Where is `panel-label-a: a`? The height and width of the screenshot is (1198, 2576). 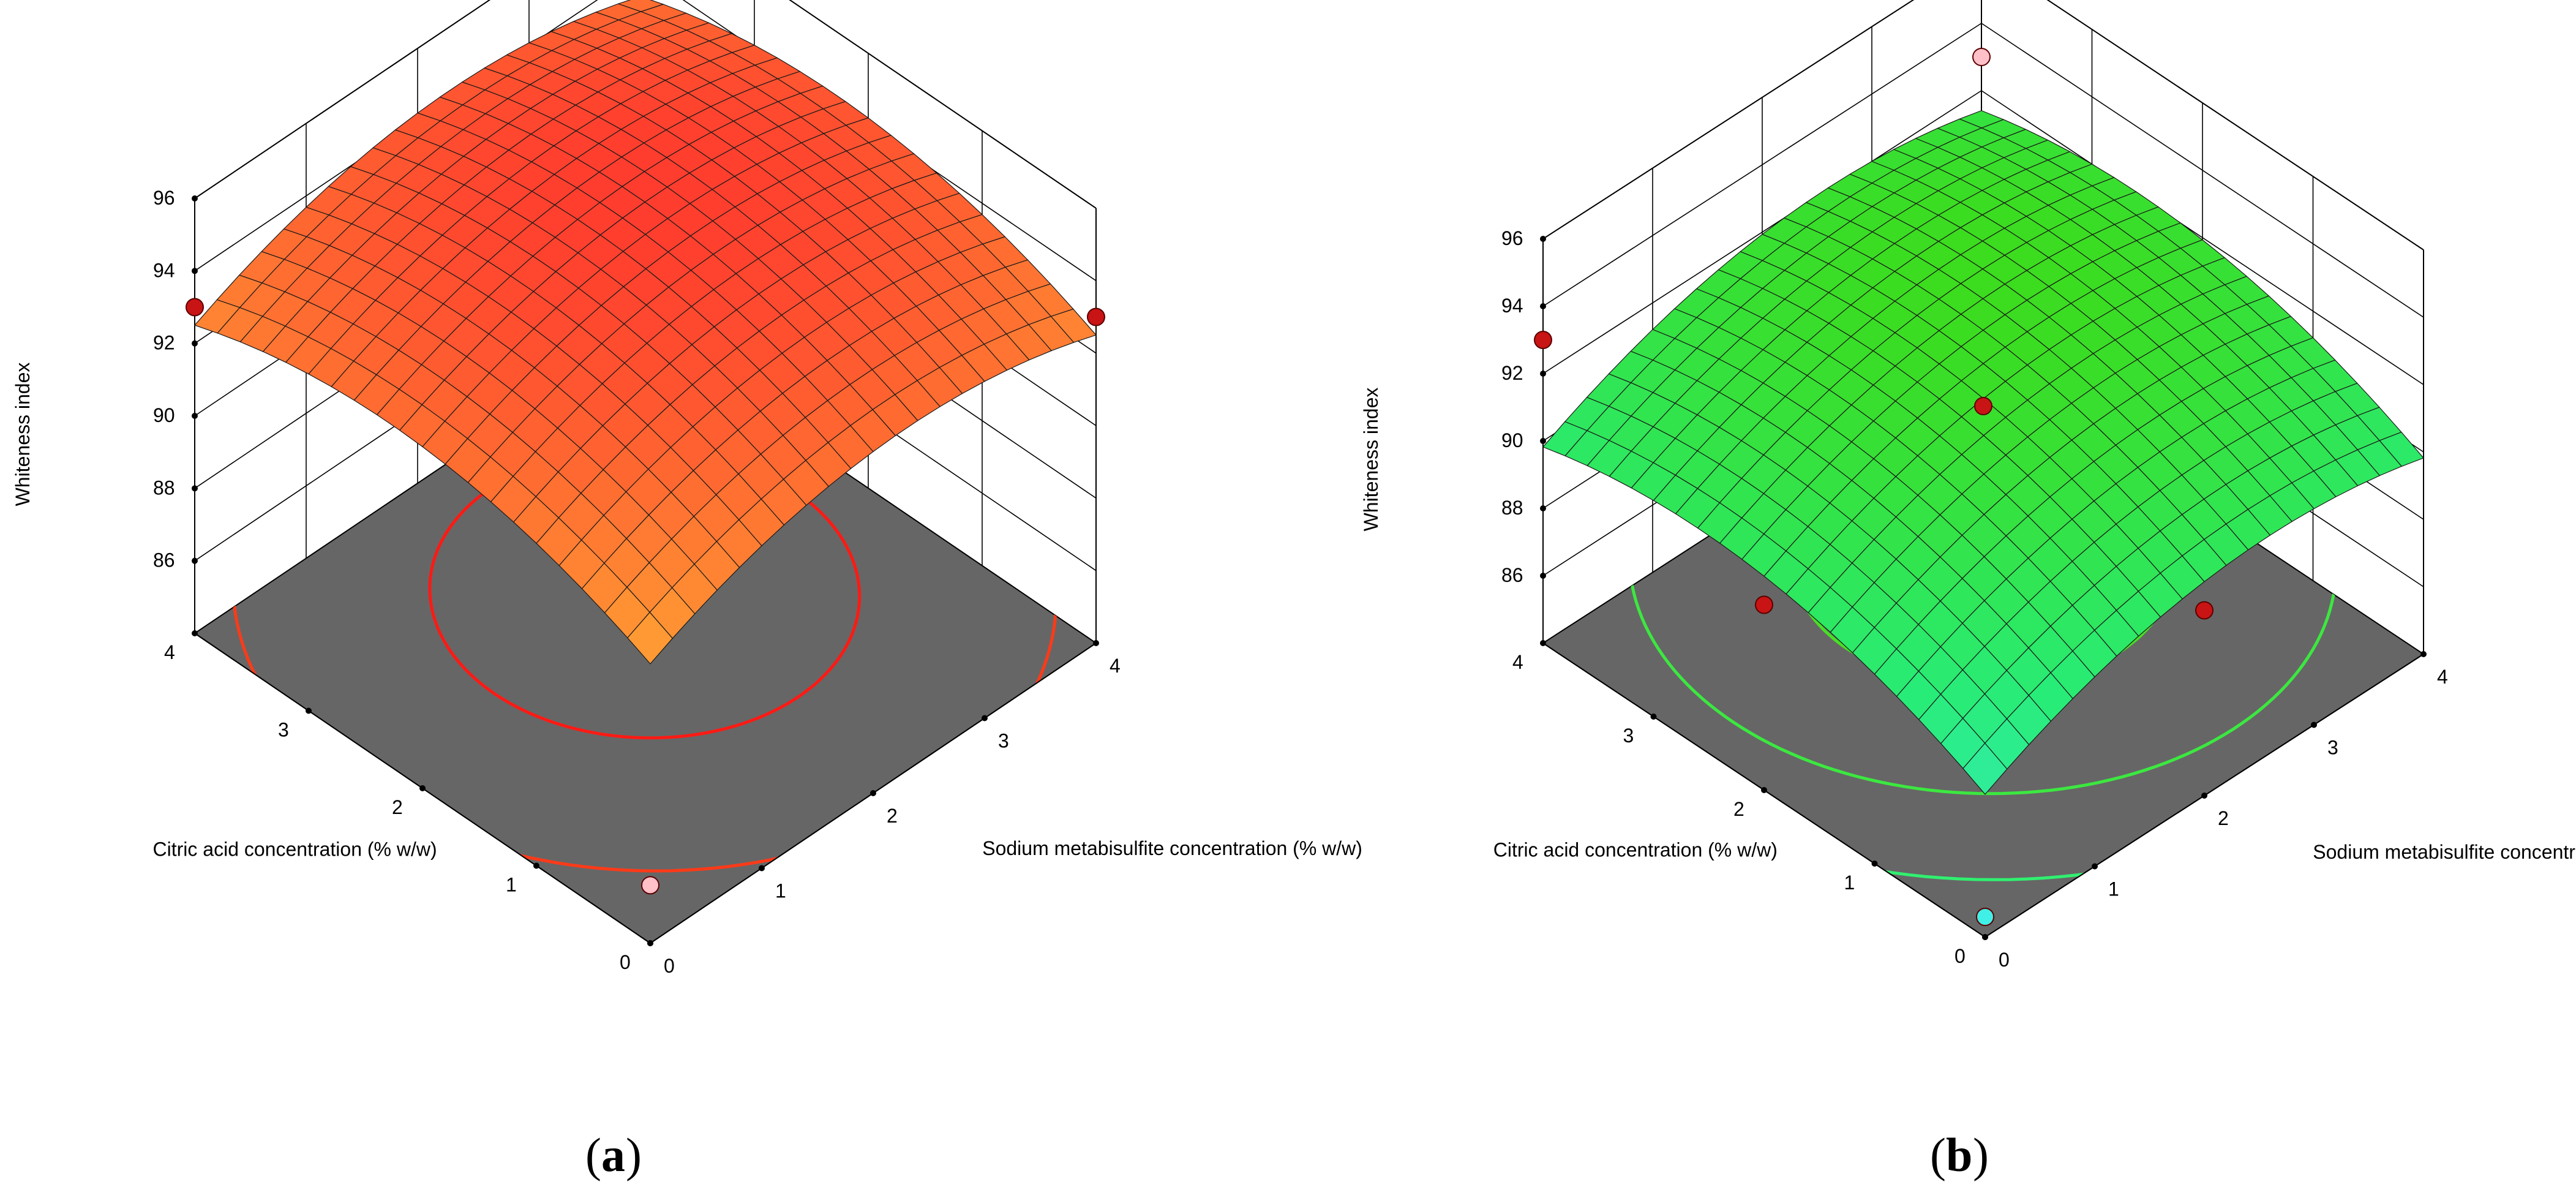
panel-label-a: a is located at coordinates (613, 1154).